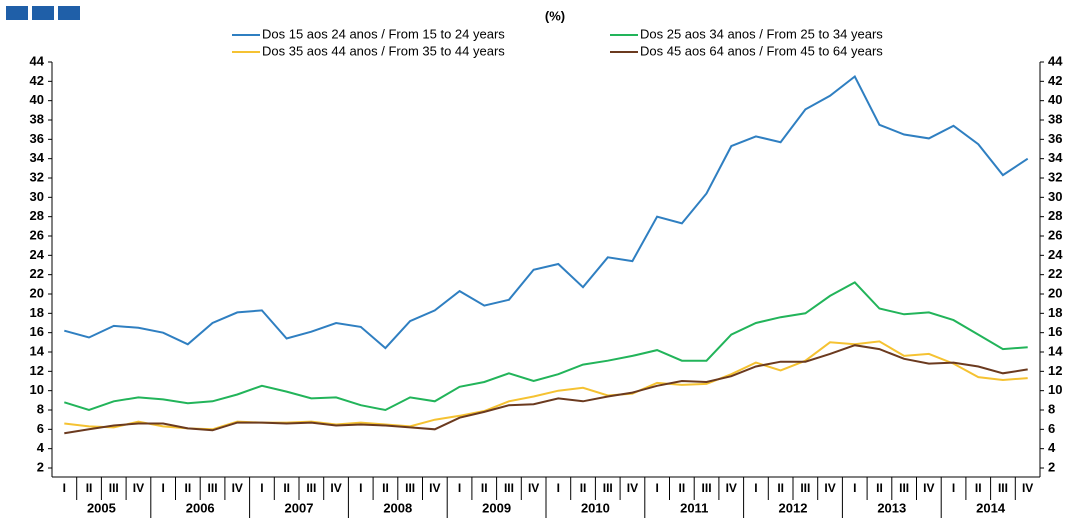 The height and width of the screenshot is (518, 1080). I want to click on y-tick-label: 20, so click(37, 292).